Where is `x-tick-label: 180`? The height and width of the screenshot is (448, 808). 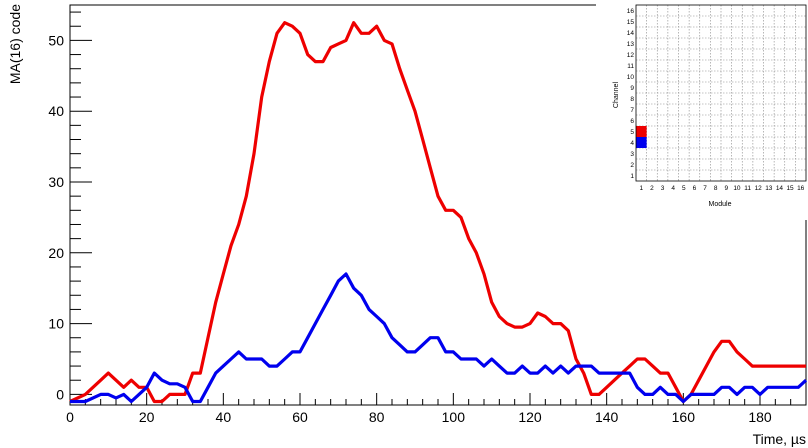
x-tick-label: 180 is located at coordinates (760, 417).